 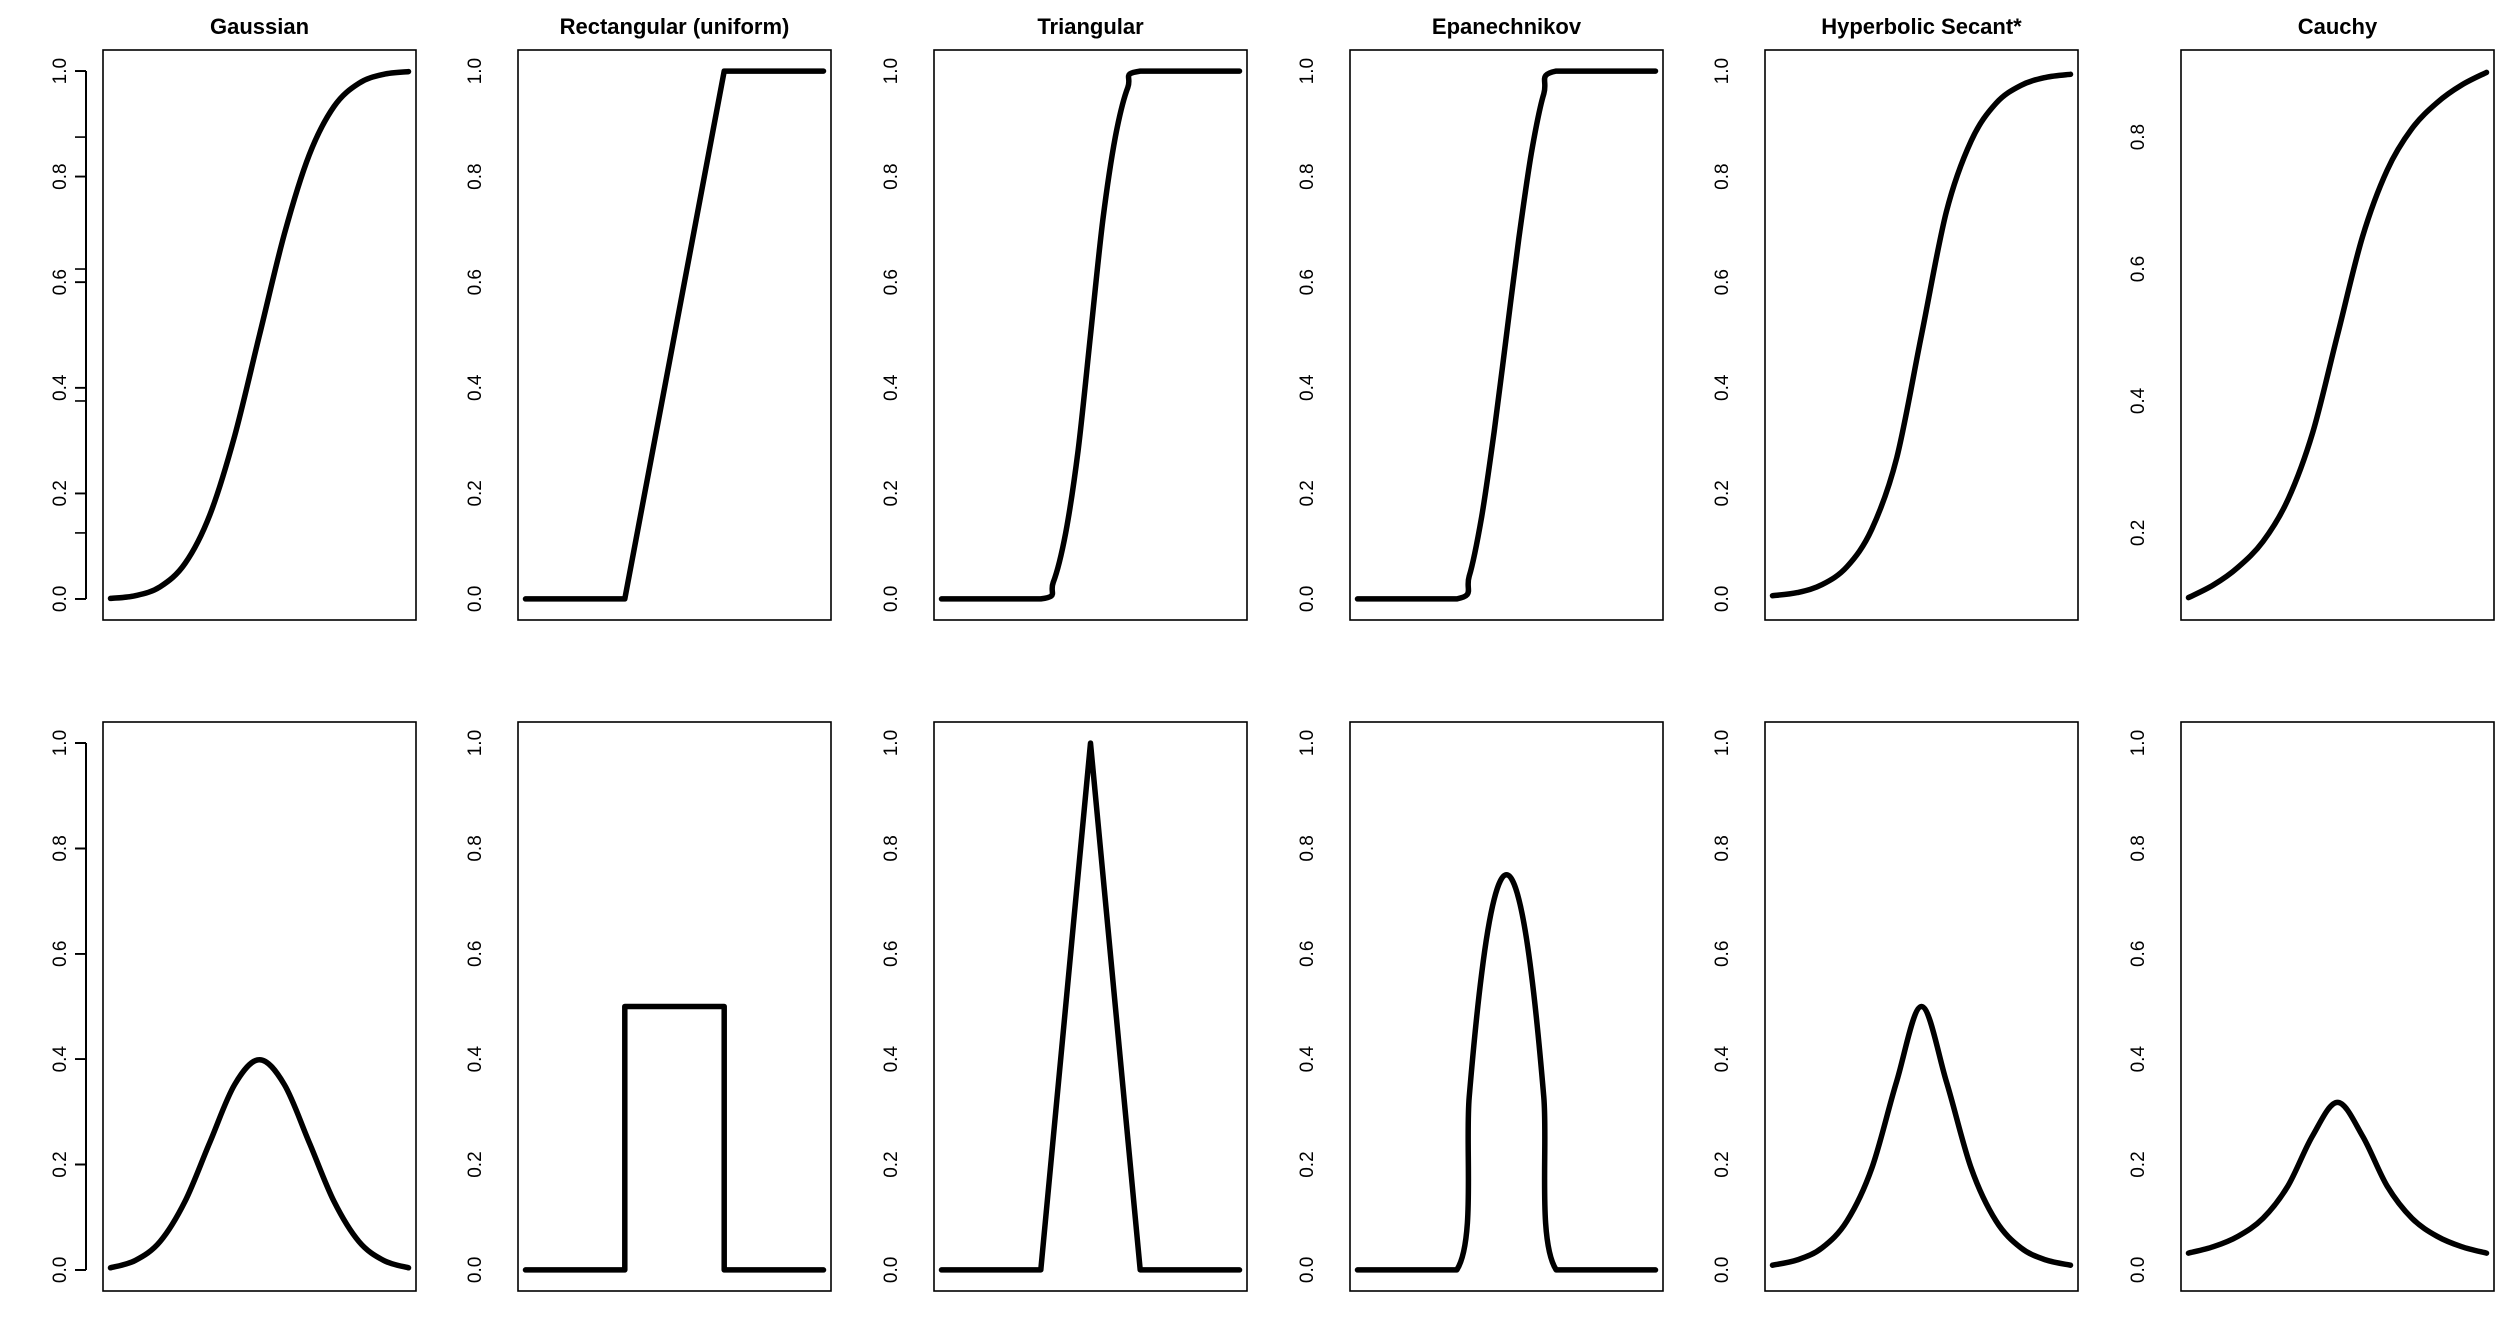 I want to click on panel-title-rectangular-uniform: Rectangular (uniform), so click(x=675, y=26).